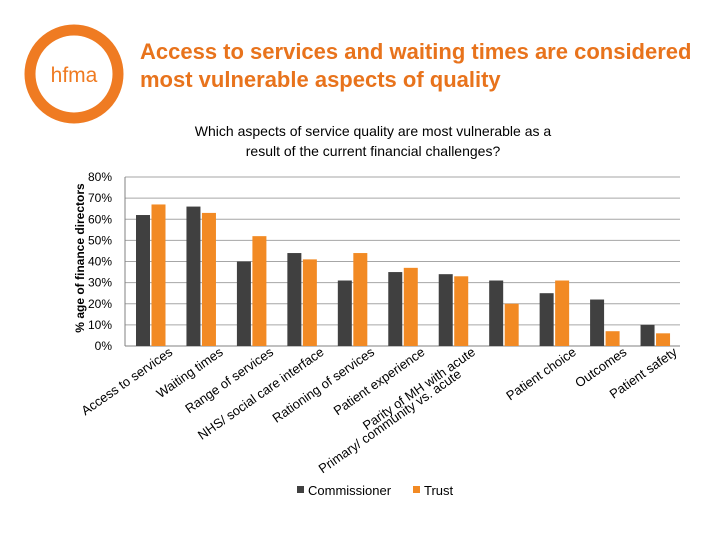  I want to click on legend-label: Trust, so click(439, 490).